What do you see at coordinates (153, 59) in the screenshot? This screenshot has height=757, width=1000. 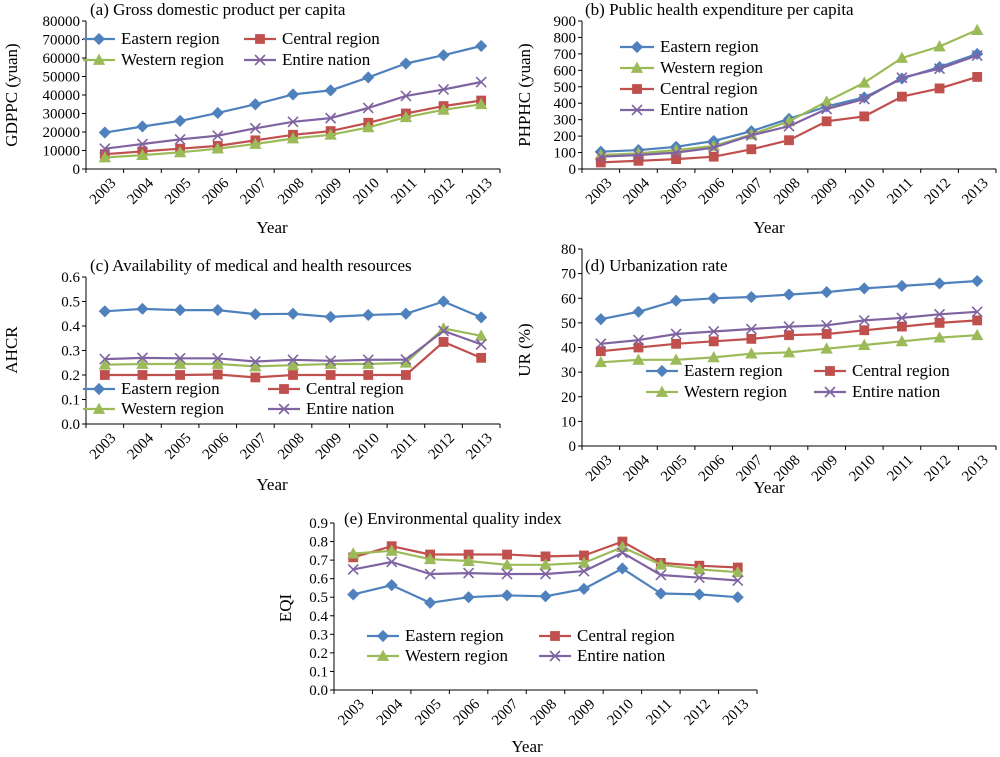 I see `legend-item: Western region` at bounding box center [153, 59].